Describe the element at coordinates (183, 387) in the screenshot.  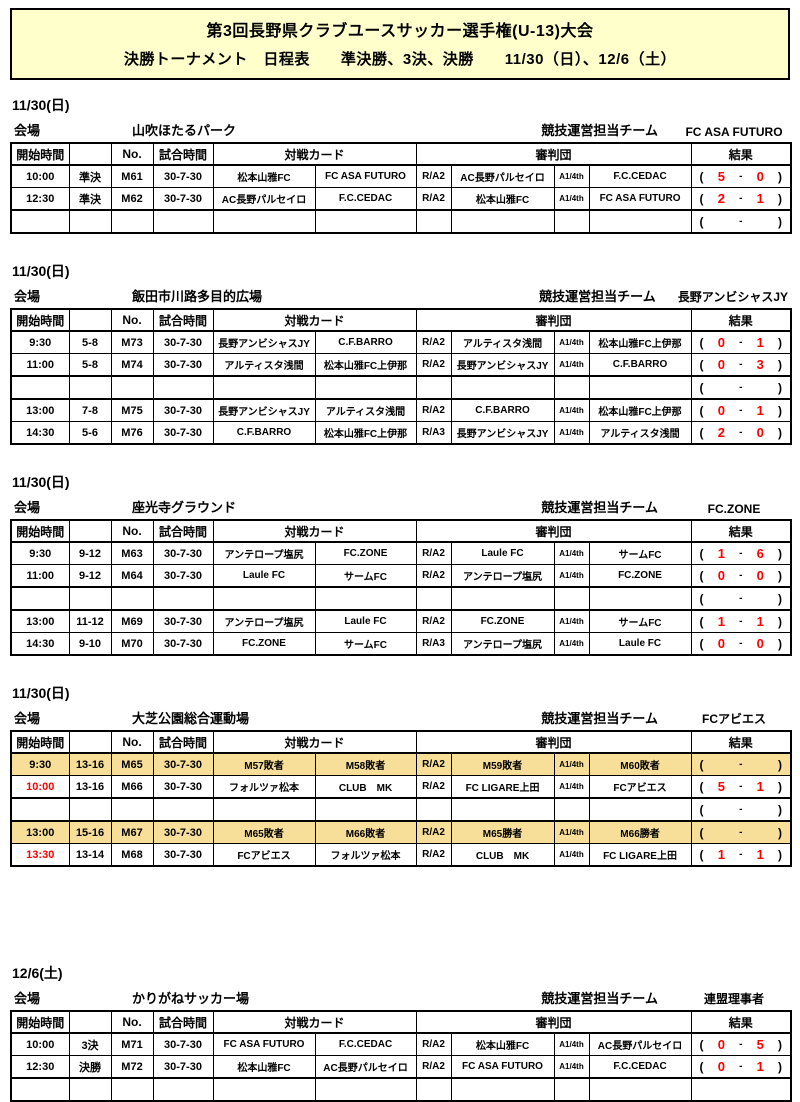
I see `duration-cell` at that location.